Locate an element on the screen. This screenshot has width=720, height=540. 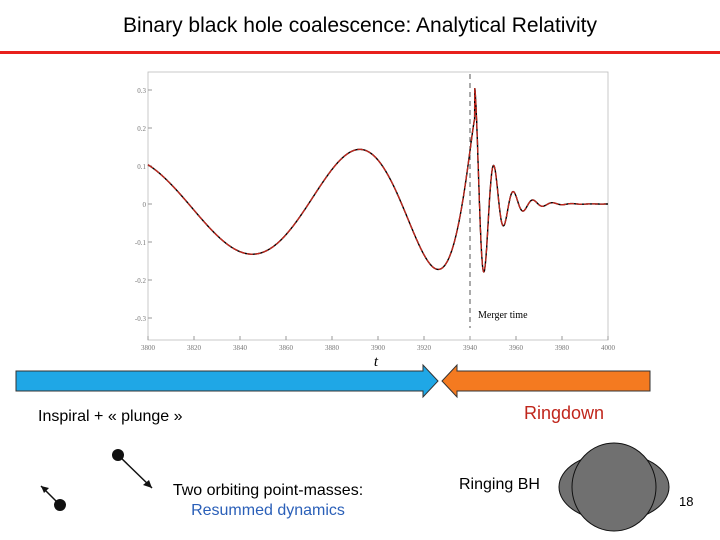
x-tick-label: 3800 is located at coordinates (148, 348).